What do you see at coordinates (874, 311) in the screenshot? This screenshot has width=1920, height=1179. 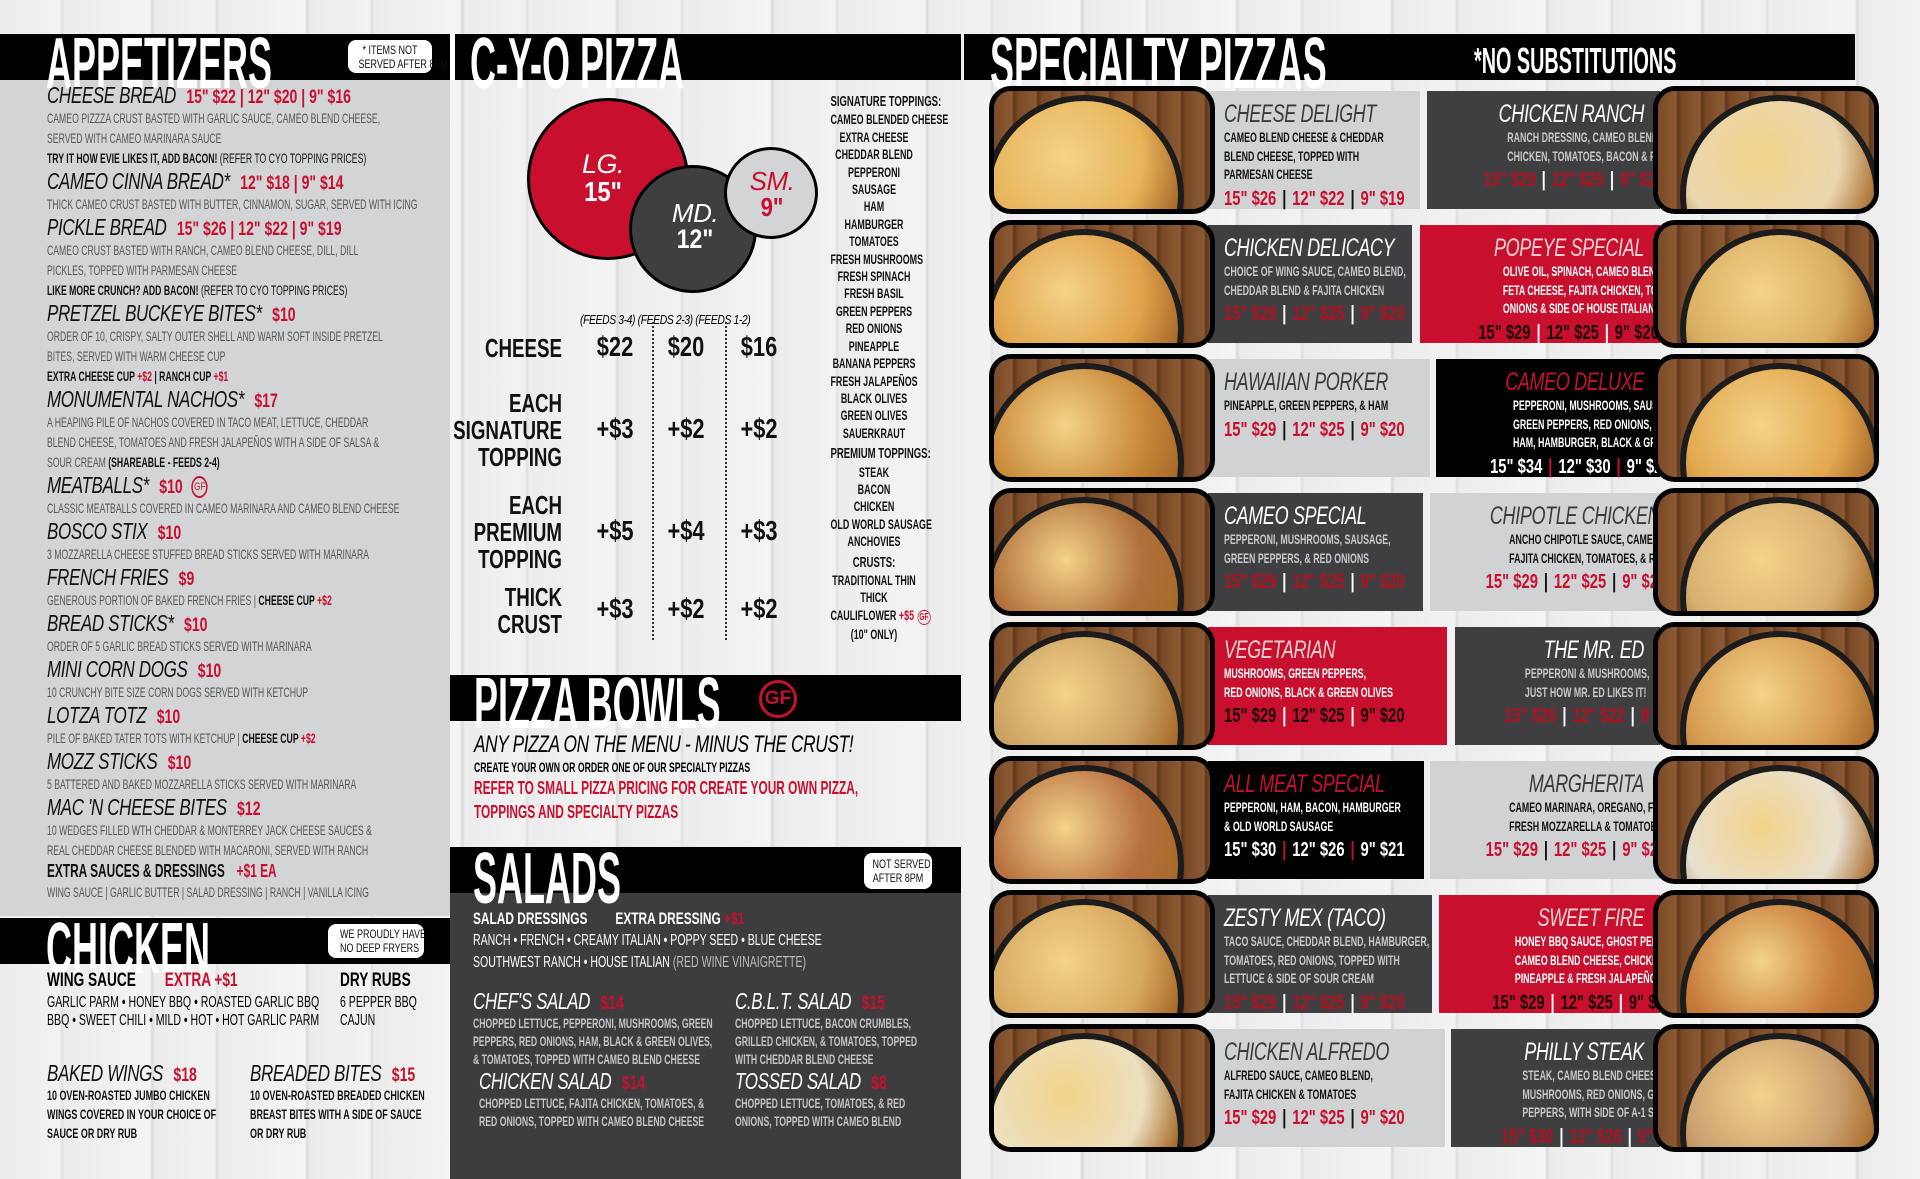 I see `topping-item: GREEN PEPPERS` at bounding box center [874, 311].